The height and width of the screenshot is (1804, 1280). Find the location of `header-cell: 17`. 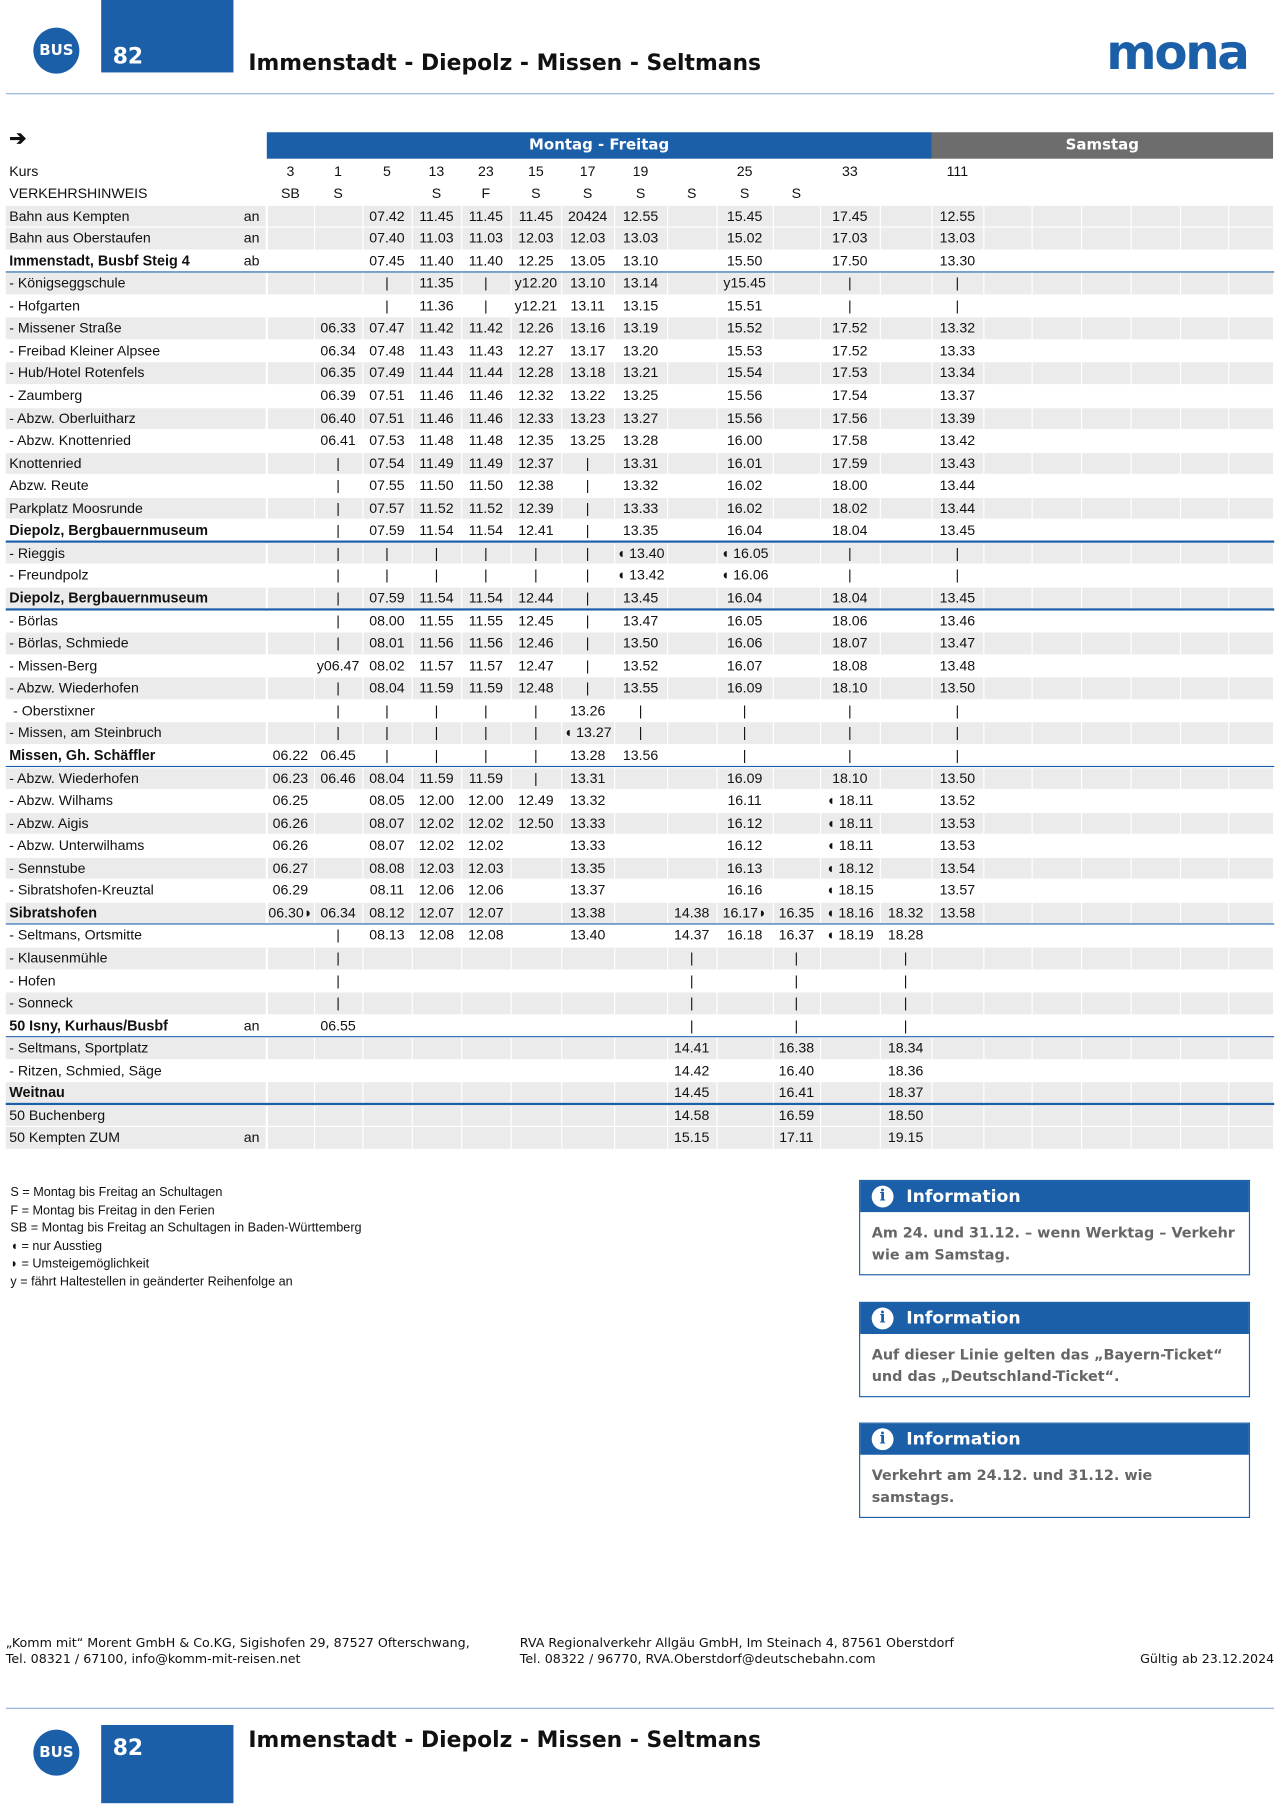

header-cell: 17 is located at coordinates (587, 171).